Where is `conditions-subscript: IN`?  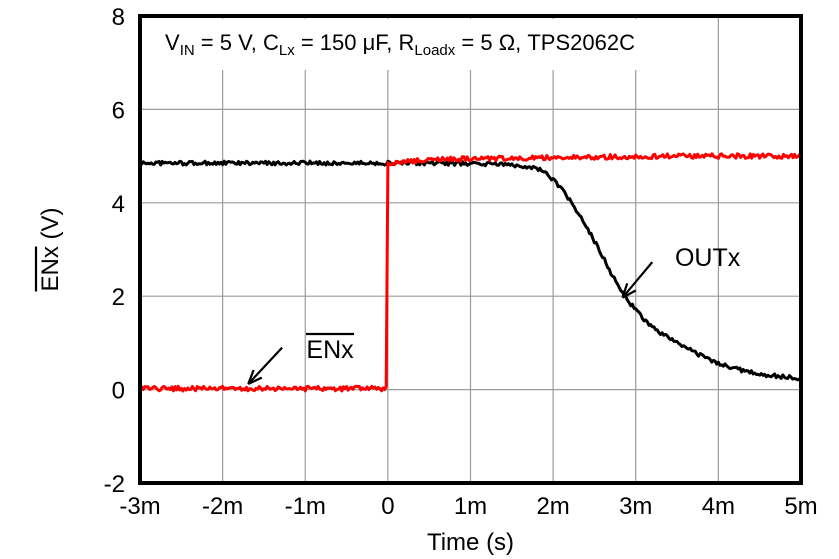
conditions-subscript: IN is located at coordinates (187, 50).